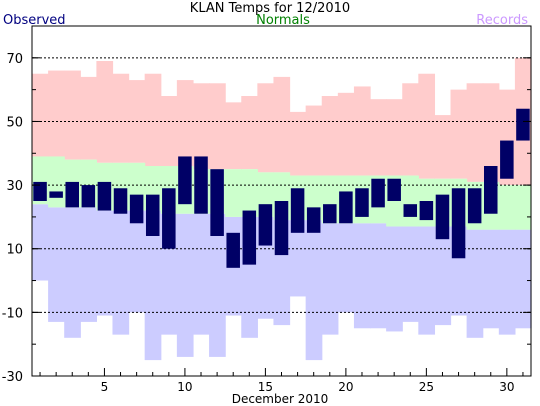 Image resolution: width=540 pixels, height=406 pixels. What do you see at coordinates (506, 387) in the screenshot?
I see `x-tick-label: 30` at bounding box center [506, 387].